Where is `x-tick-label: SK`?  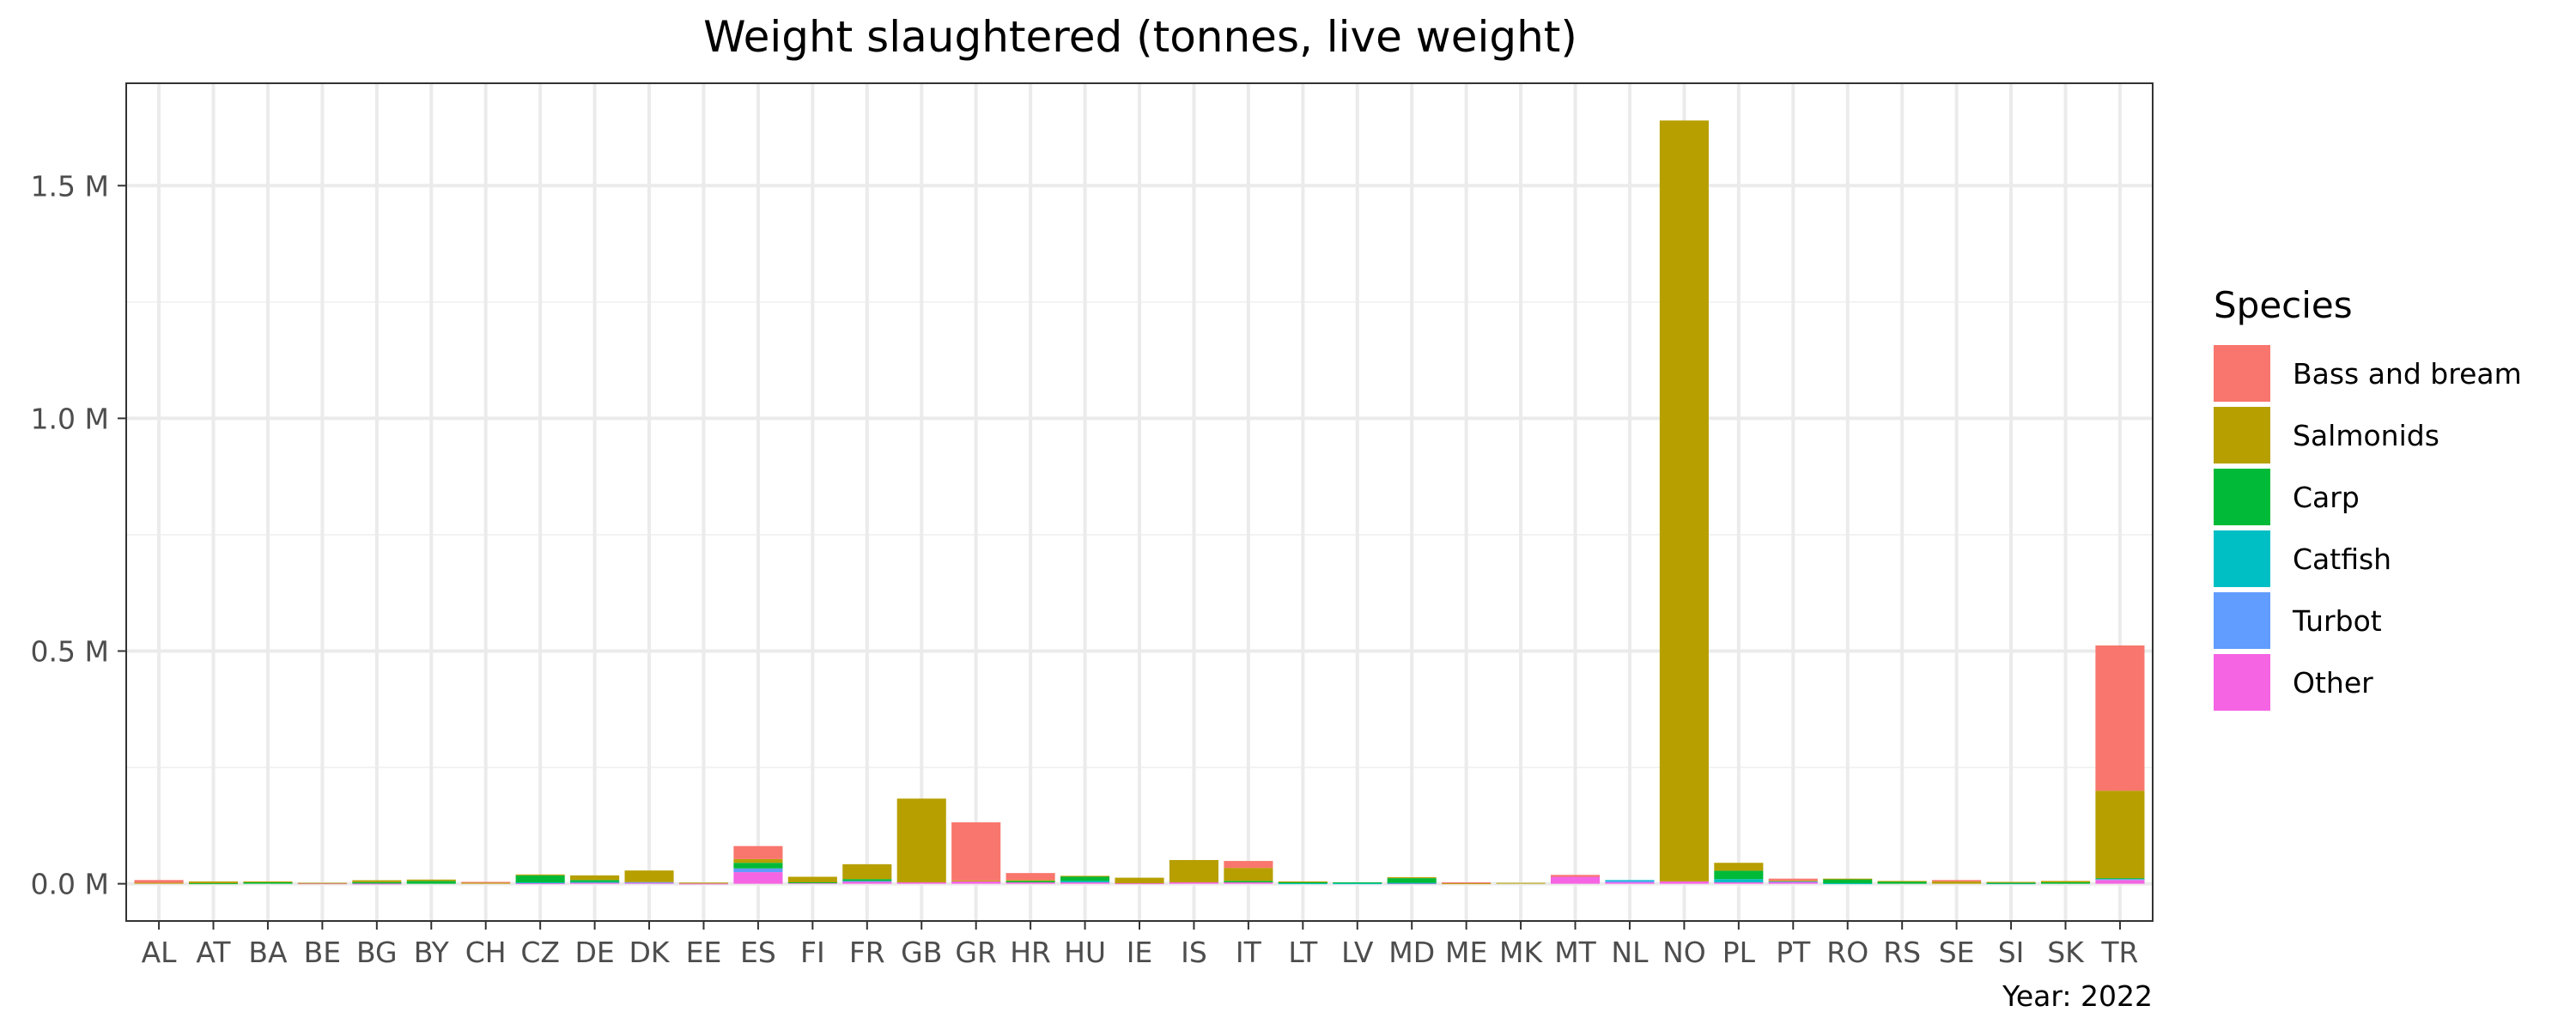 x-tick-label: SK is located at coordinates (2066, 952).